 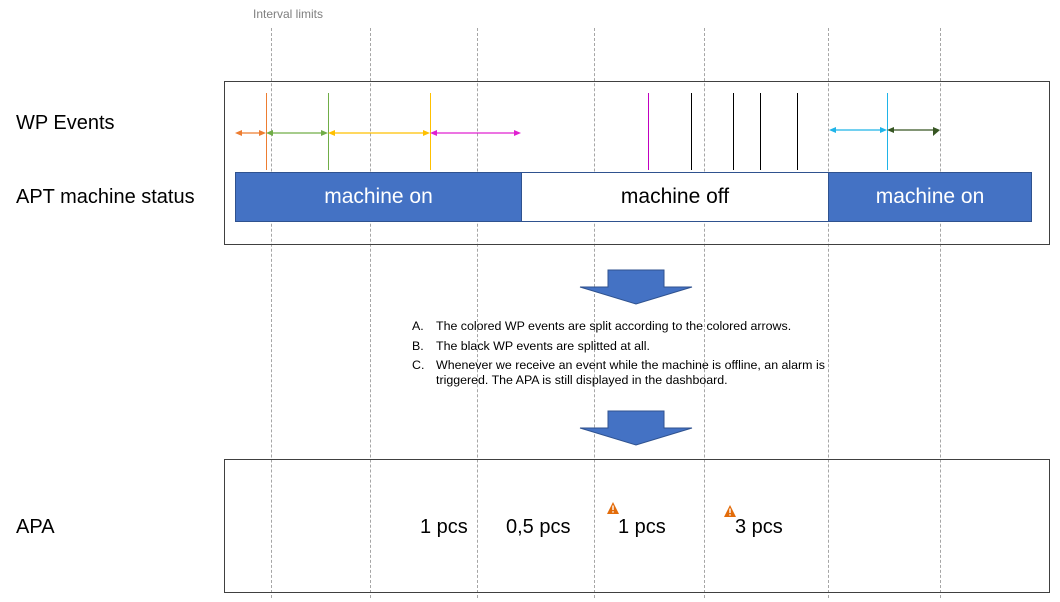 What do you see at coordinates (379, 133) in the screenshot?
I see `arrow-yellow` at bounding box center [379, 133].